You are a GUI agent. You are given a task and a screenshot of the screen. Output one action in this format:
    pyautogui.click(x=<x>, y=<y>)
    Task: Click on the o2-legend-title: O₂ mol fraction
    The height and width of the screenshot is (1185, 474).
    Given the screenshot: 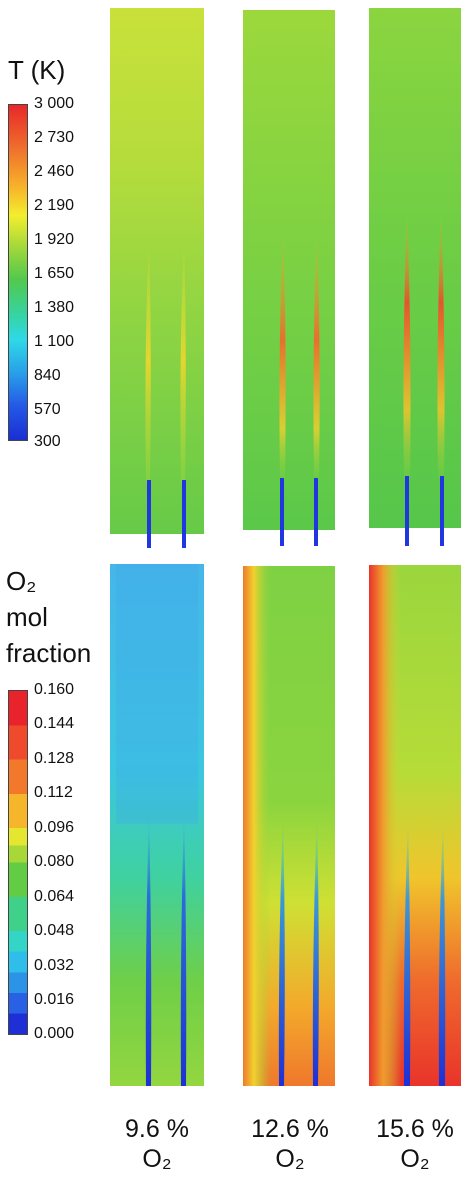 What is the action you would take?
    pyautogui.click(x=48, y=617)
    